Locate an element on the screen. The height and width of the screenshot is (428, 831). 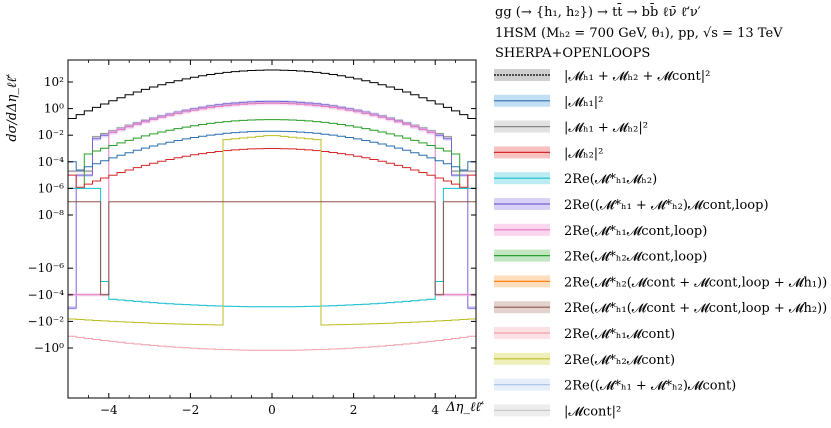
y-tick-label: −10⁻⁴ is located at coordinates (46, 295).